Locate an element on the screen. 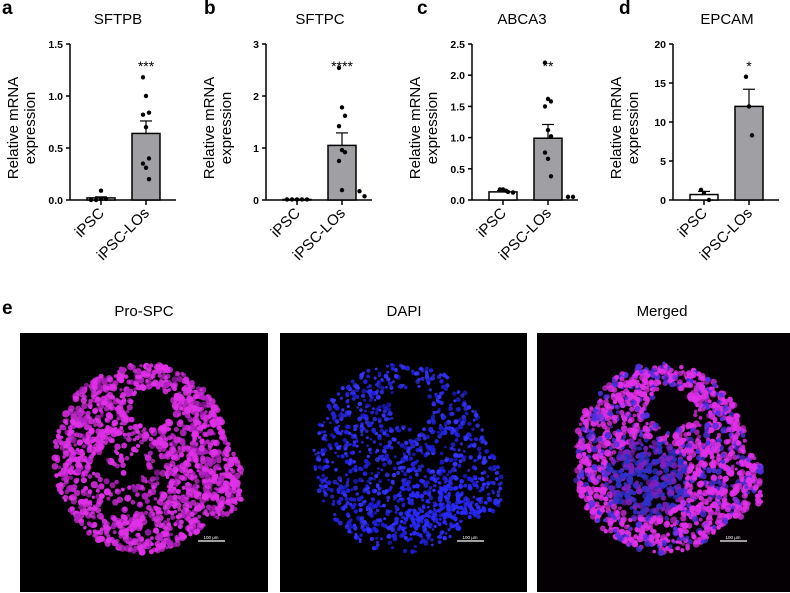 The height and width of the screenshot is (593, 790). panel-label-d: d is located at coordinates (625, 9).